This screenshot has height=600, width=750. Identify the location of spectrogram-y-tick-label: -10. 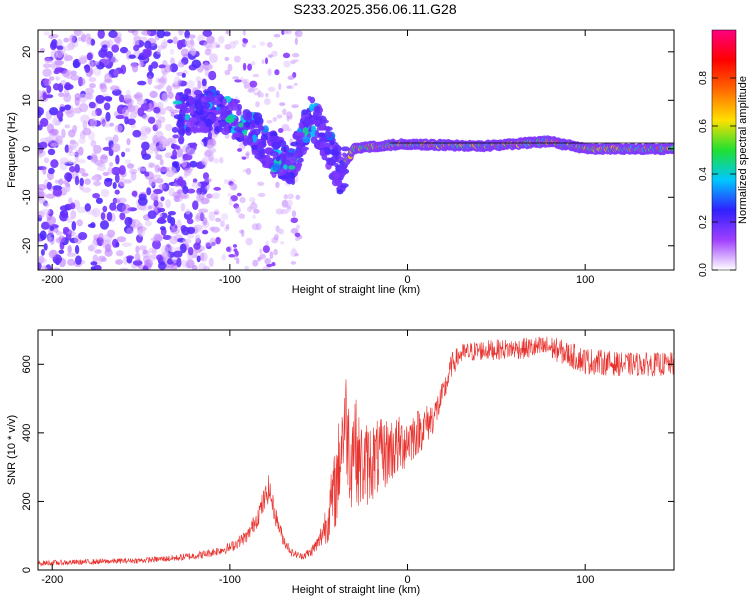
(27, 197).